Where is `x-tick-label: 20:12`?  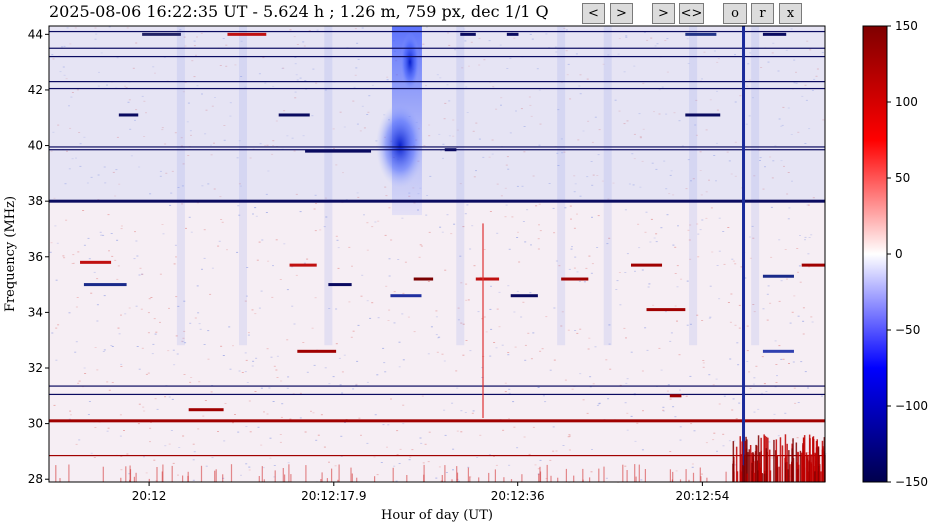 x-tick-label: 20:12 is located at coordinates (149, 496).